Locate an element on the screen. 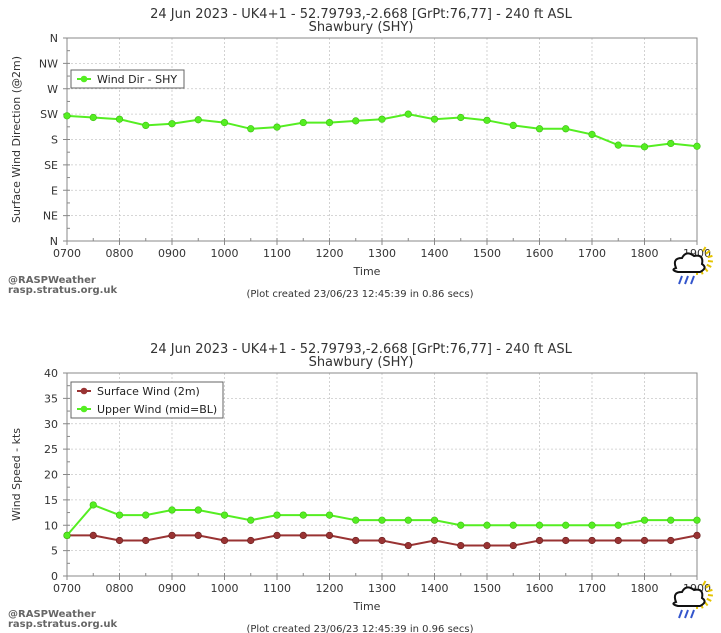 The image size is (721, 633). y-tick-label: SE is located at coordinates (51, 165).